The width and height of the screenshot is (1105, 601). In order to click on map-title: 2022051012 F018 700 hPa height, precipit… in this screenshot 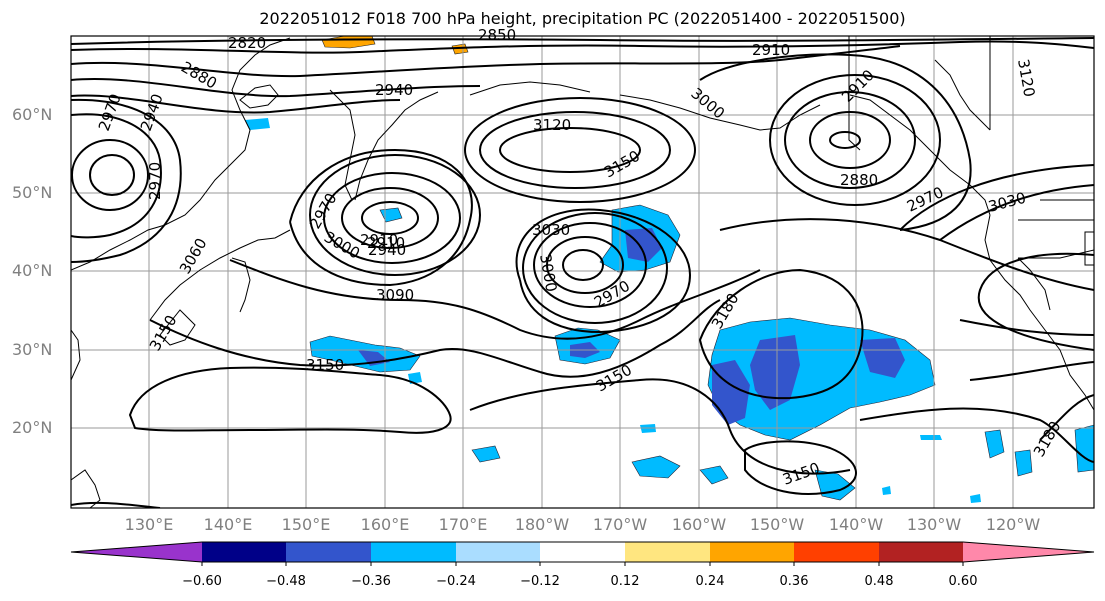, I will do `click(582, 18)`.